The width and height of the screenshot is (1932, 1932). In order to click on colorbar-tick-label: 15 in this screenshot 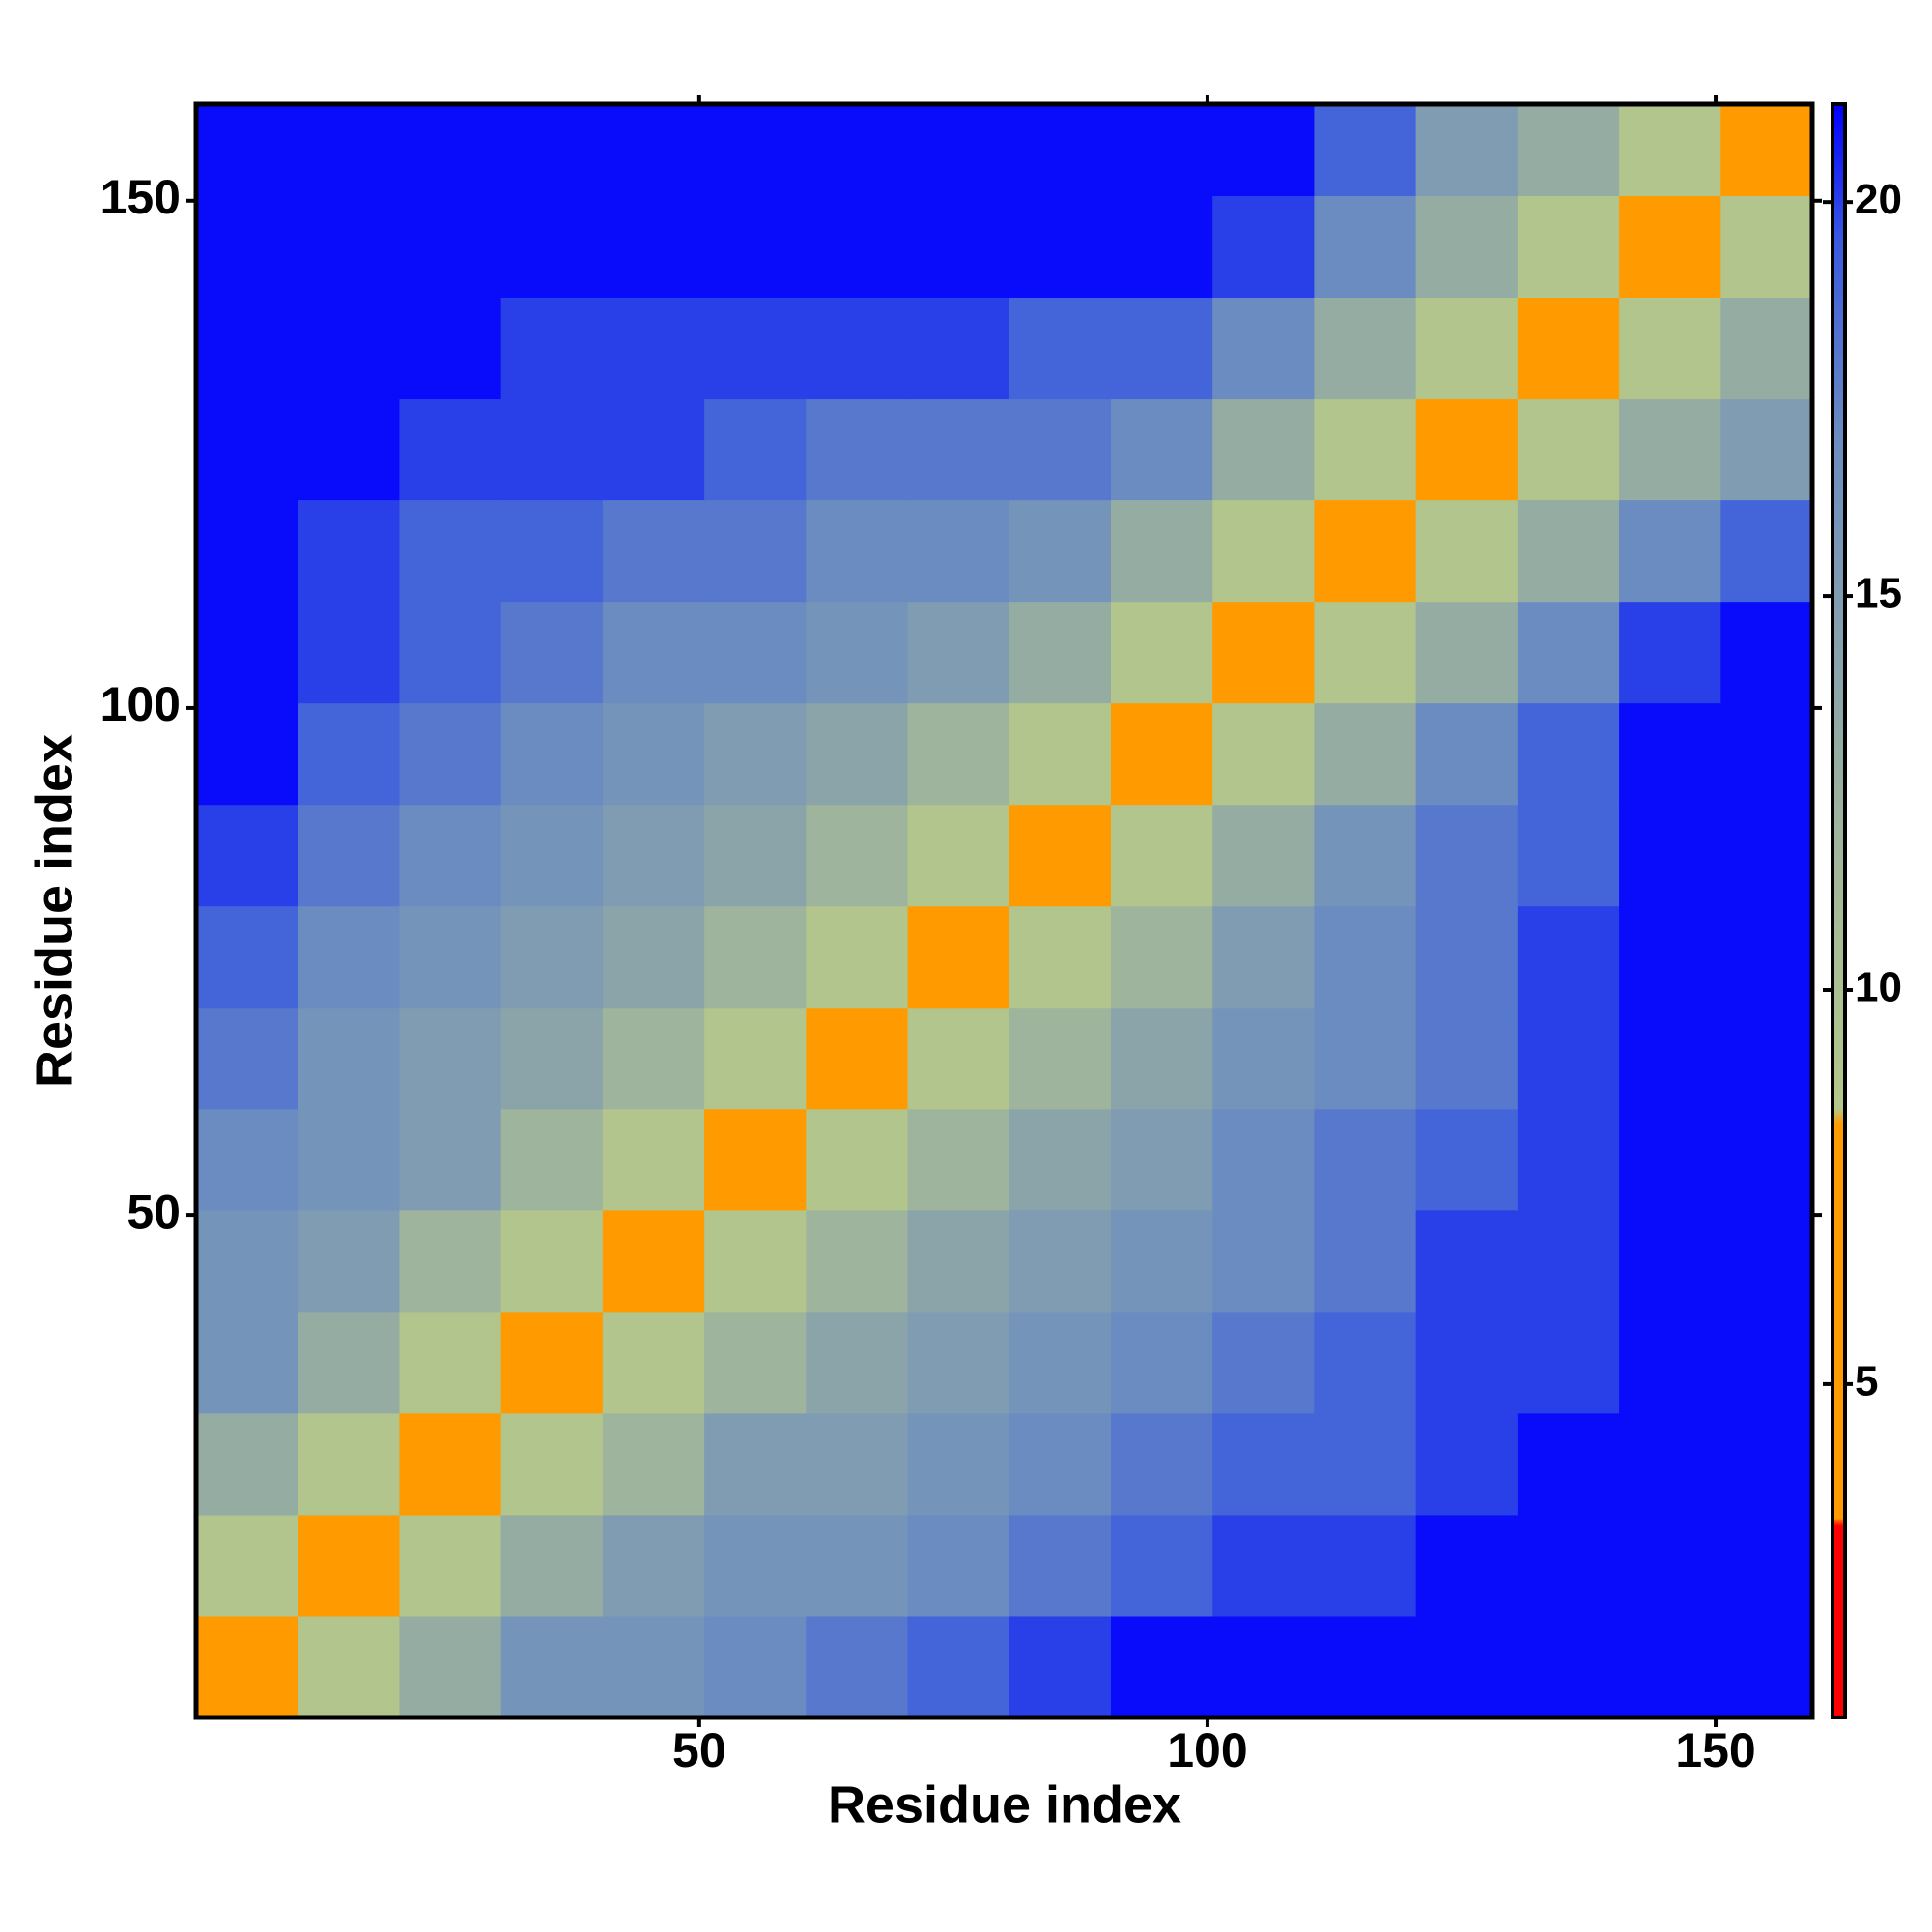, I will do `click(1878, 593)`.